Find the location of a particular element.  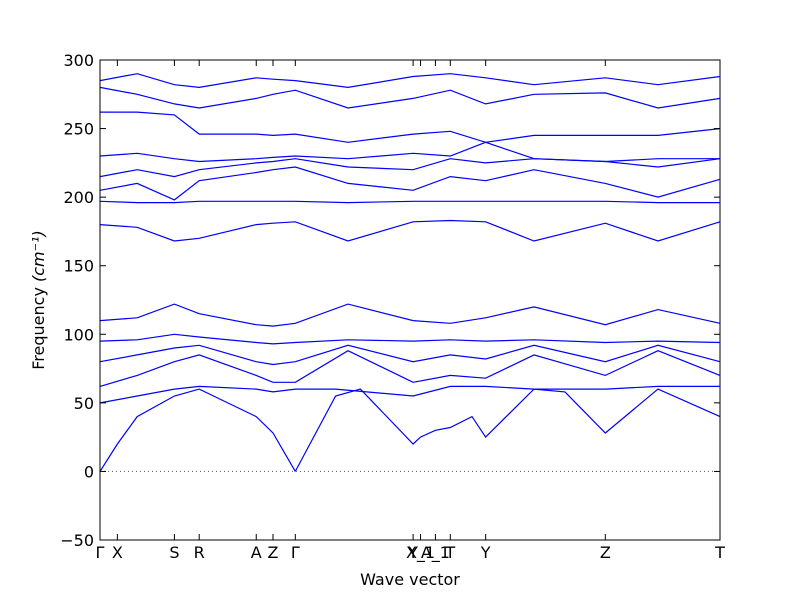

y-tick-label: 200 is located at coordinates (78, 197).